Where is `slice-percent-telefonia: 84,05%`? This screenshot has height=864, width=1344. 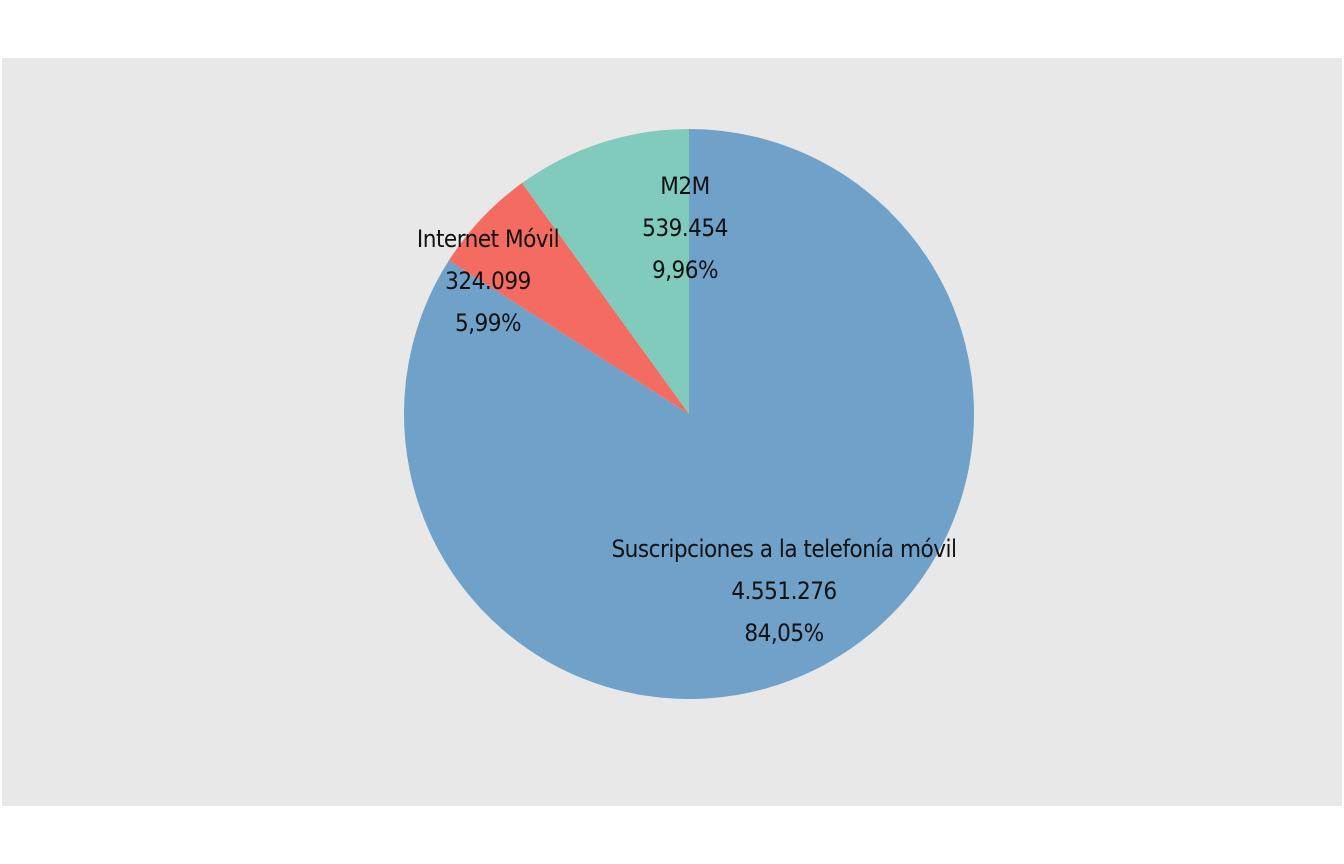
slice-percent-telefonia: 84,05% is located at coordinates (783, 633).